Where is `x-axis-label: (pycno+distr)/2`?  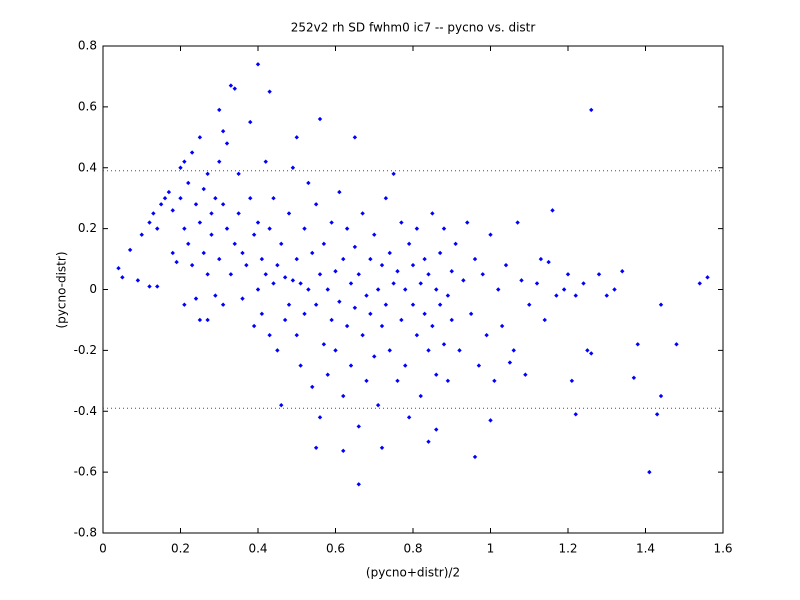 x-axis-label: (pycno+distr)/2 is located at coordinates (413, 573).